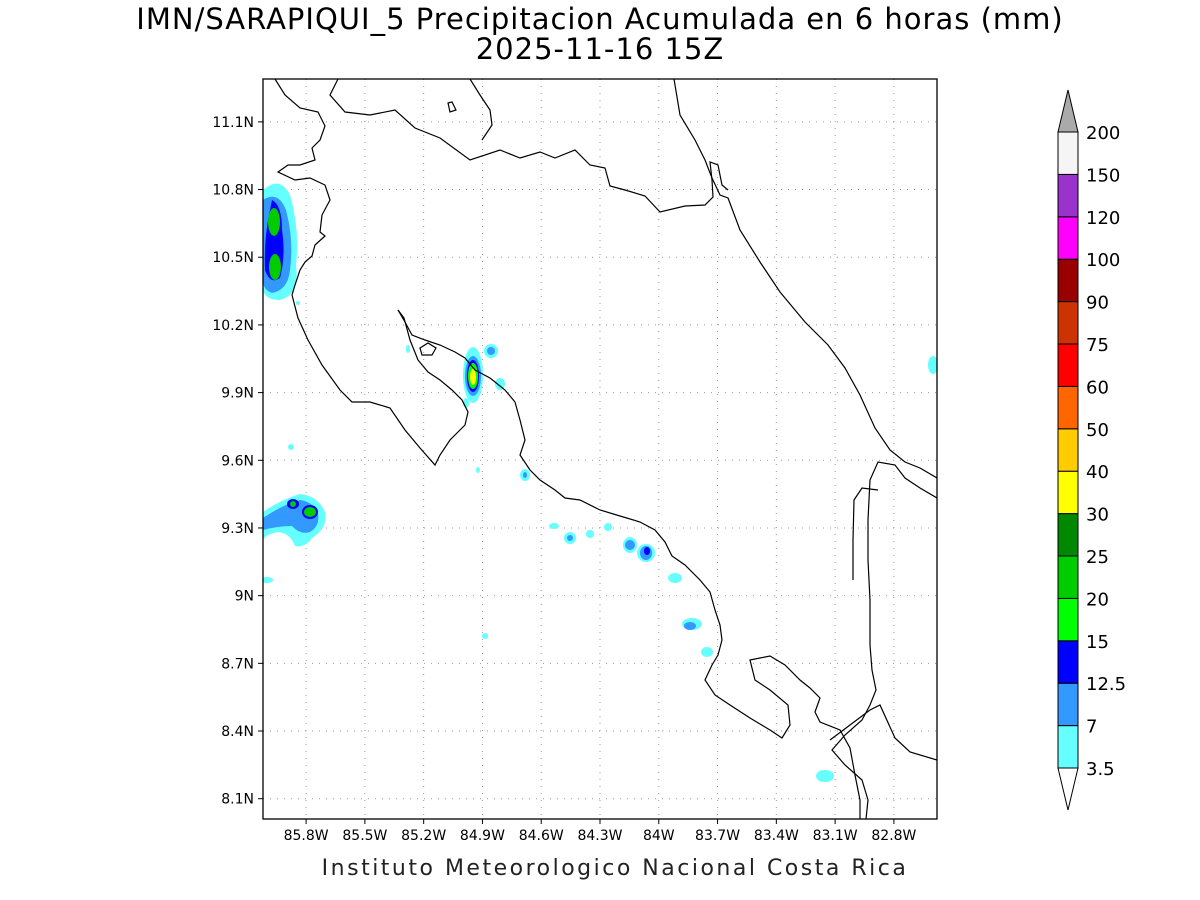  What do you see at coordinates (237, 529) in the screenshot?
I see `lat-tick-label: 9.3N` at bounding box center [237, 529].